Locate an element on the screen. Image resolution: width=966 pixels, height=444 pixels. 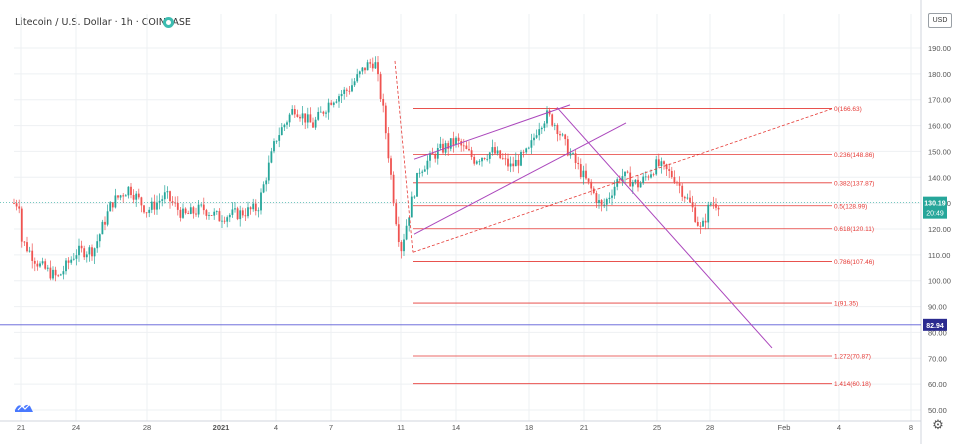
market-status-icon is located at coordinates (168, 22).